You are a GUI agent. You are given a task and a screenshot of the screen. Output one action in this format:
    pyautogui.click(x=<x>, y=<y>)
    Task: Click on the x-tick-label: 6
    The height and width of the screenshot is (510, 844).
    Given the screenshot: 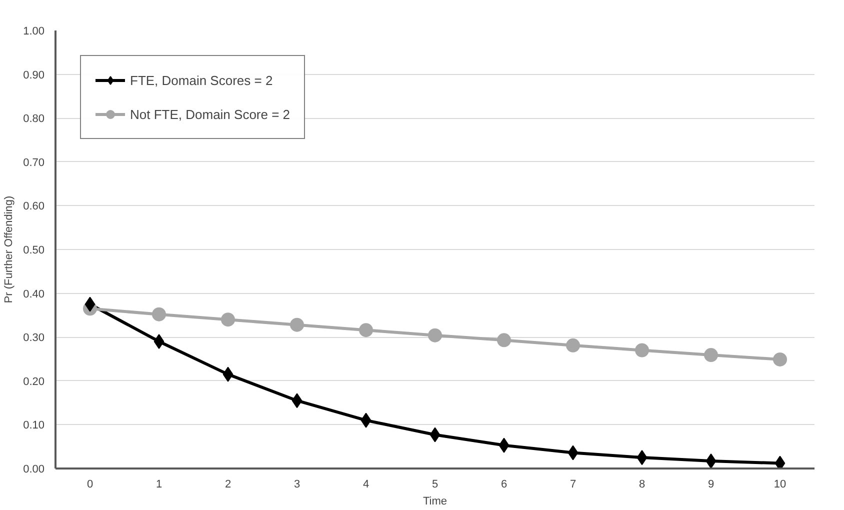 What is the action you would take?
    pyautogui.click(x=504, y=484)
    